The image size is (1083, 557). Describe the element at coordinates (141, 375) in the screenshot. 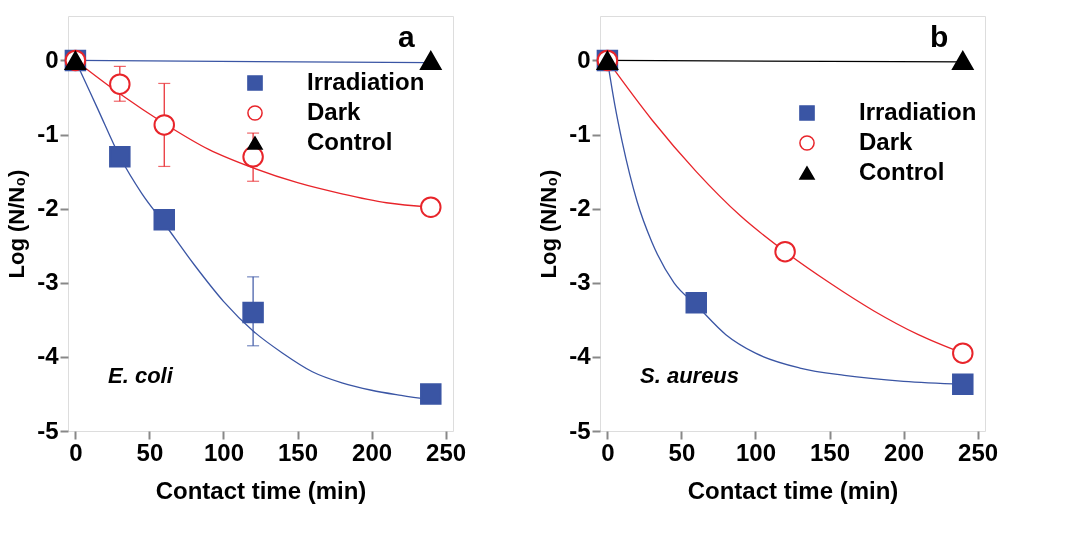

I see `annotation: E. coli` at that location.